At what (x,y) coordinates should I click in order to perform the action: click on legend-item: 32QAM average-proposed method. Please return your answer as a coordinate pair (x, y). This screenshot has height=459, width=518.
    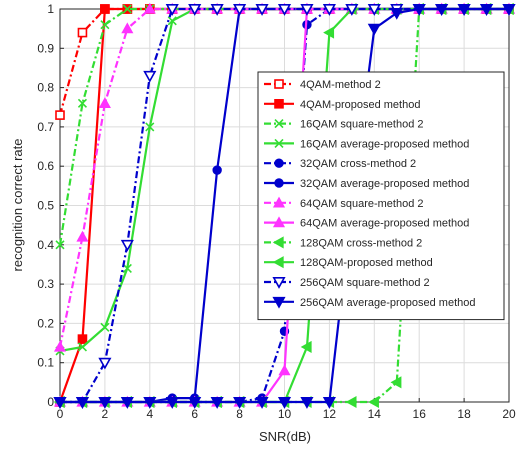
    Looking at the image, I should click on (366, 184).